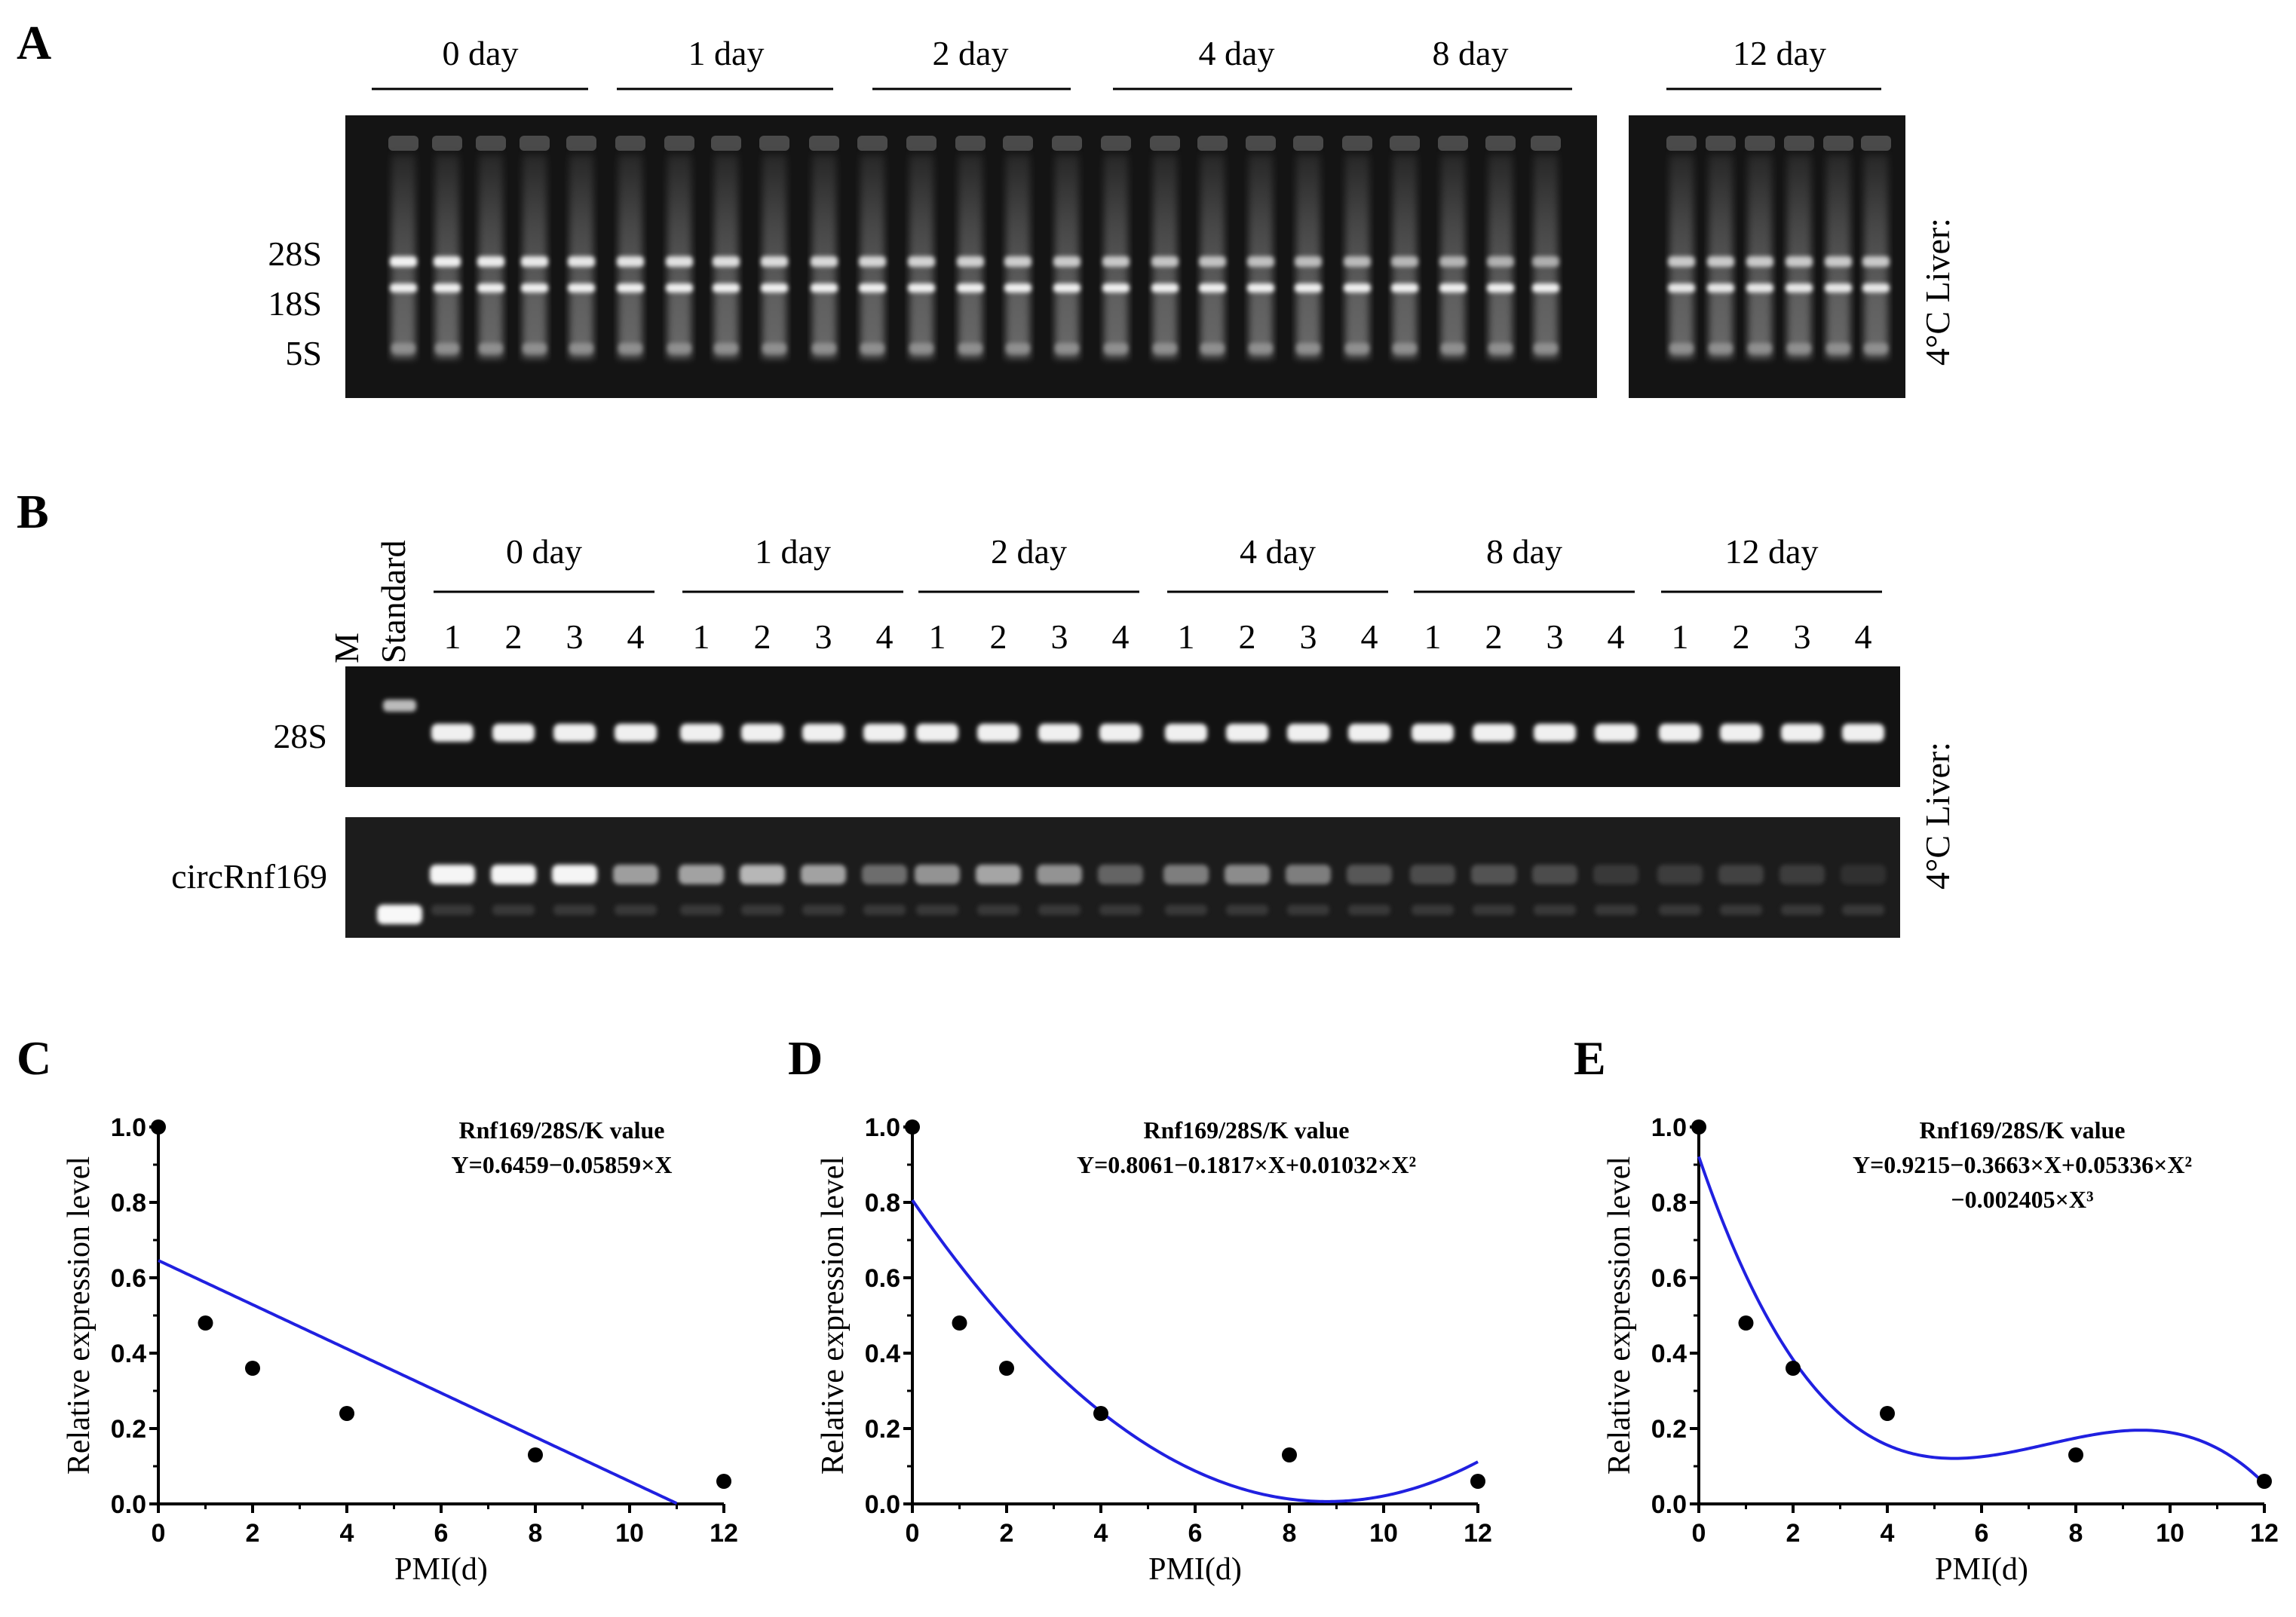 Image resolution: width=2296 pixels, height=1617 pixels. I want to click on chart-y-tick-label: 0.0, so click(882, 1504).